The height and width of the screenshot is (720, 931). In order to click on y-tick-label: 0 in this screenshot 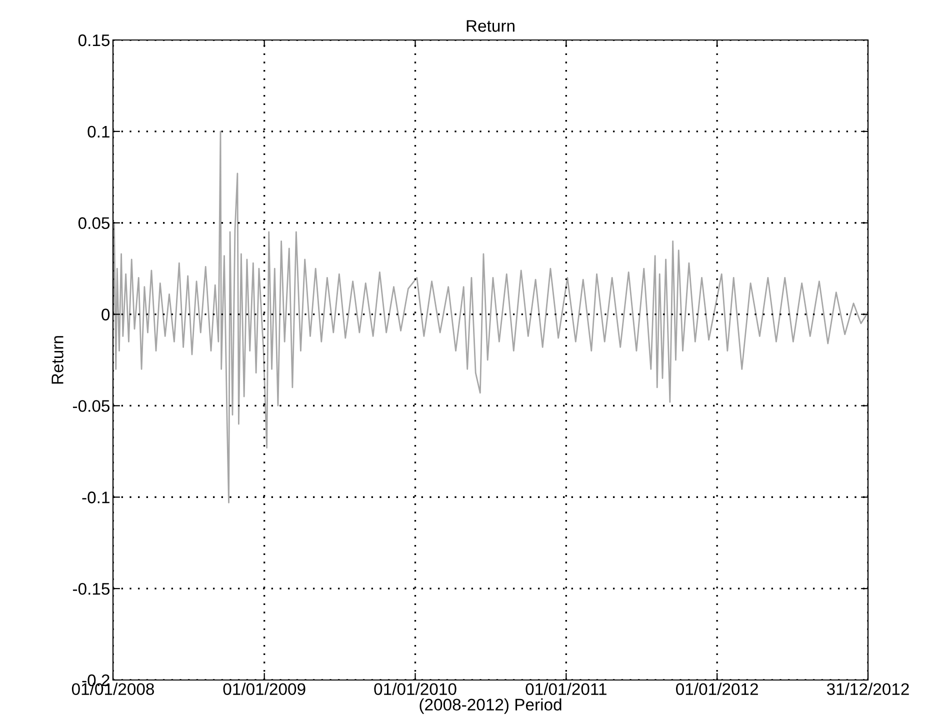, I will do `click(106, 314)`.